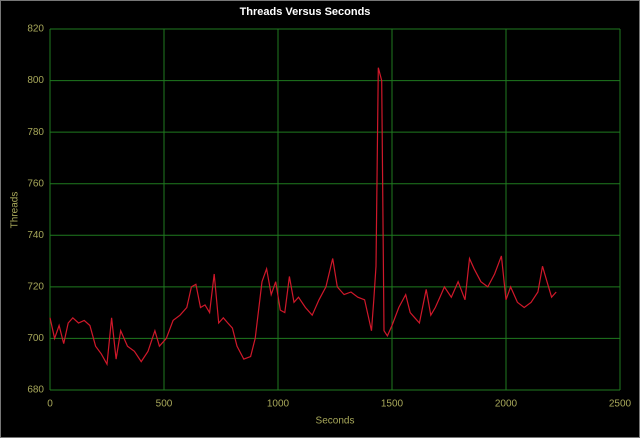  I want to click on x-tick-label: 500, so click(164, 404).